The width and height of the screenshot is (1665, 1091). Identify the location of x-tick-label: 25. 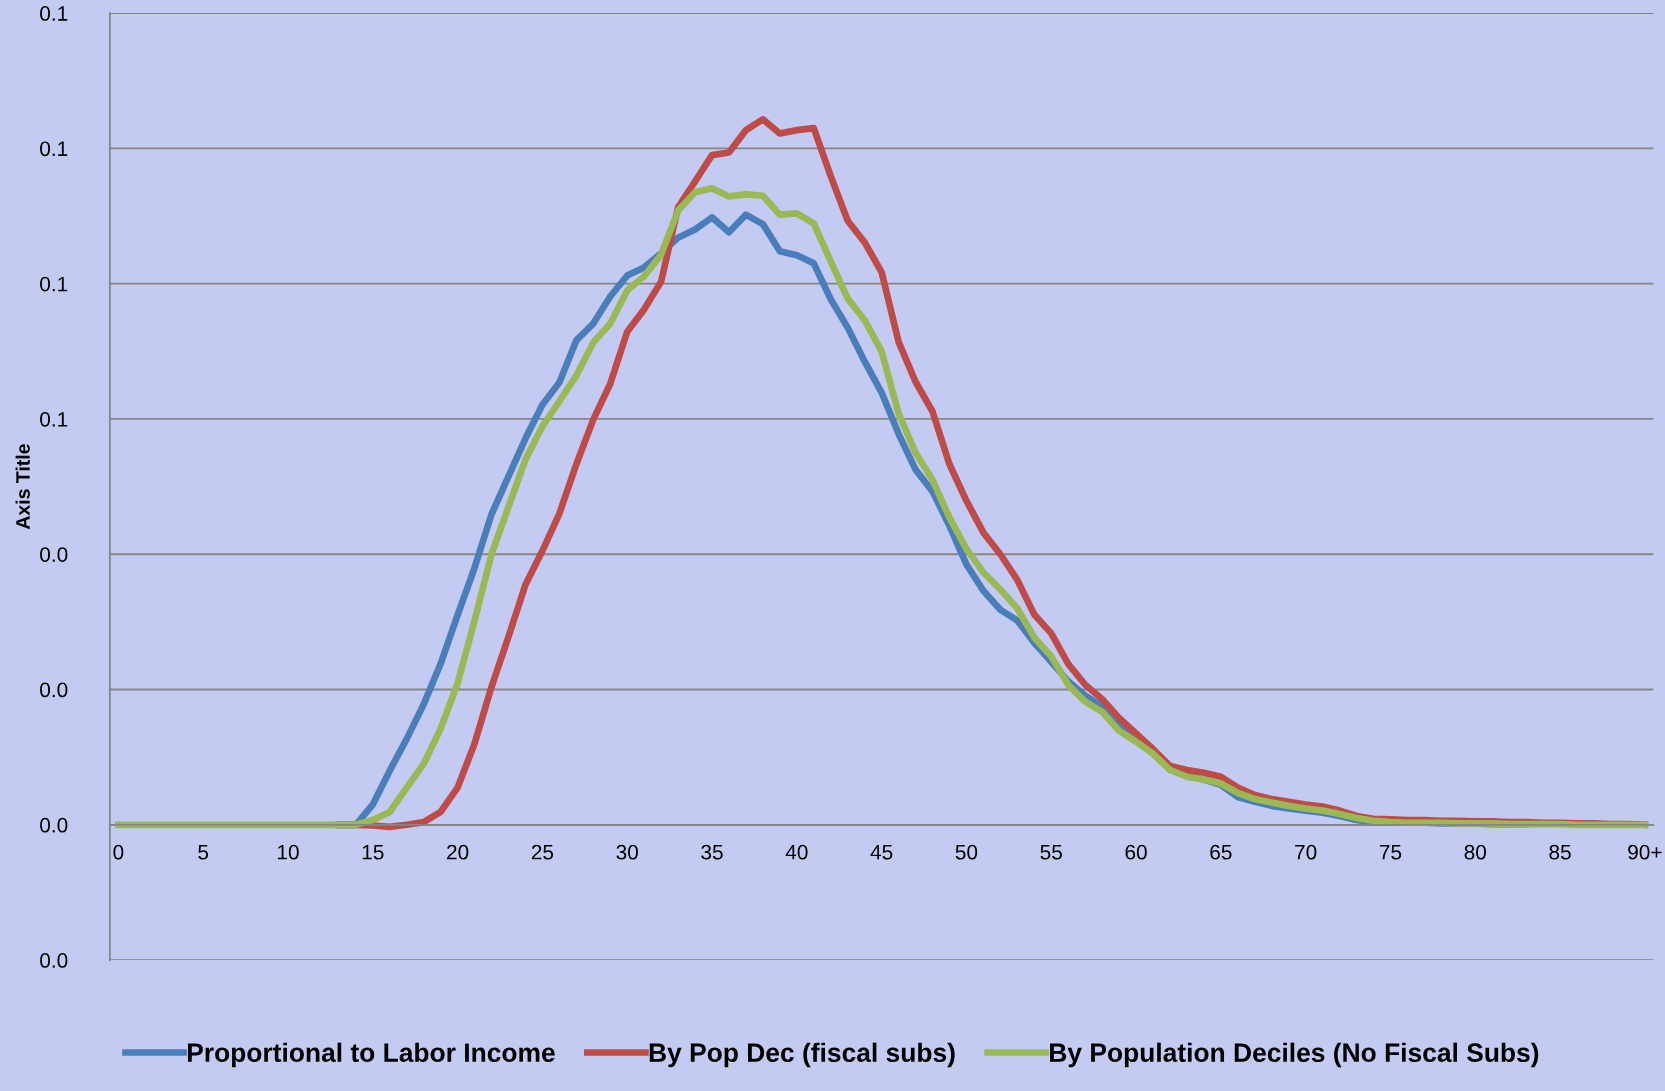
(542, 852).